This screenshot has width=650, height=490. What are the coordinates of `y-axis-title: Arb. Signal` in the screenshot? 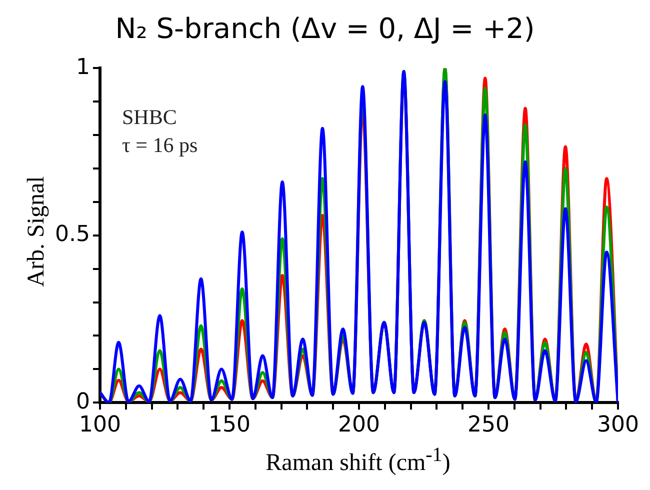 It's located at (37, 232).